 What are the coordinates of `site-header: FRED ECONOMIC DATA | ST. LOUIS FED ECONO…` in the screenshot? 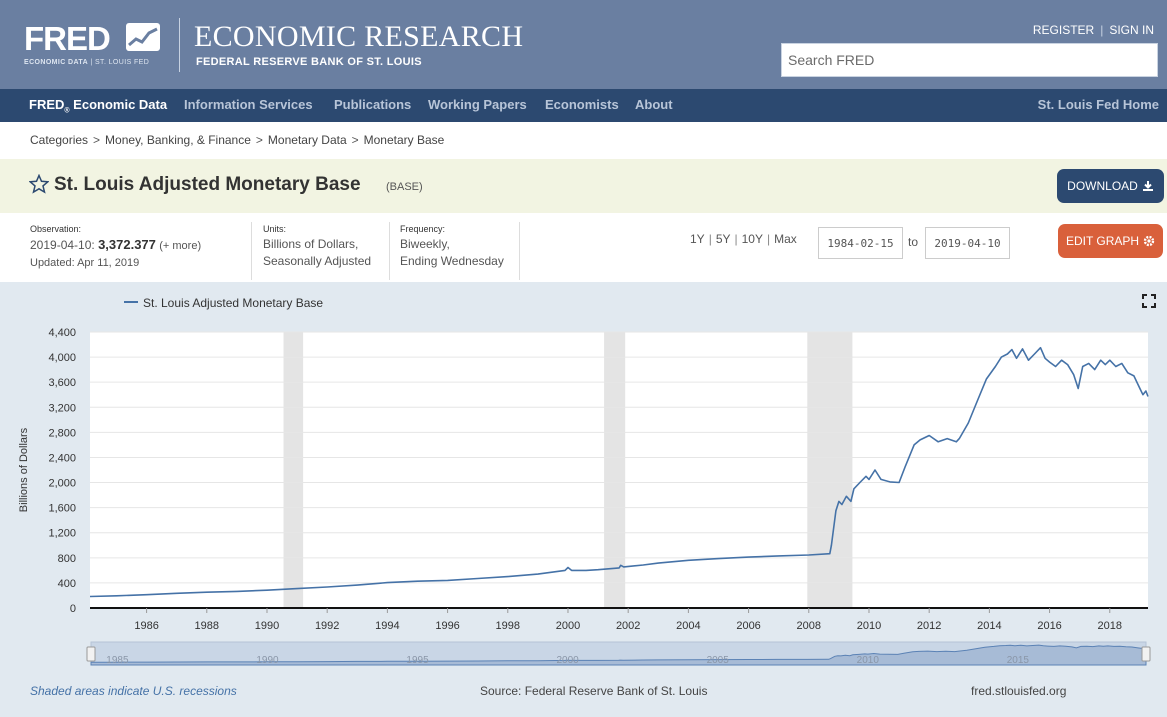 It's located at (583, 44).